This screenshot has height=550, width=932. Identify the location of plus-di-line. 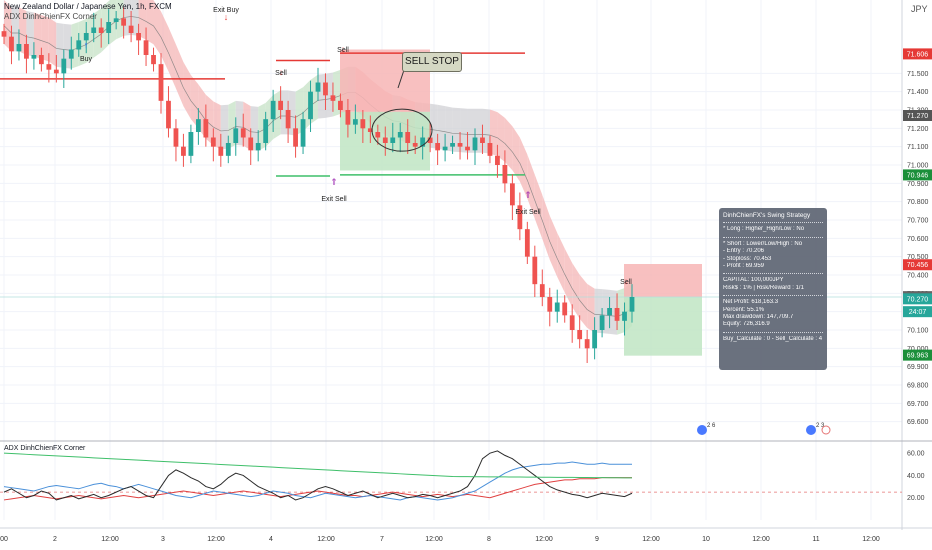
(317, 481).